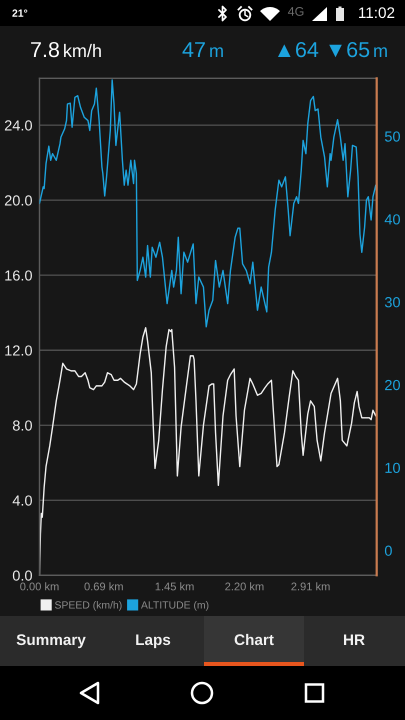  What do you see at coordinates (18, 200) in the screenshot?
I see `y-tick-label: 20.0` at bounding box center [18, 200].